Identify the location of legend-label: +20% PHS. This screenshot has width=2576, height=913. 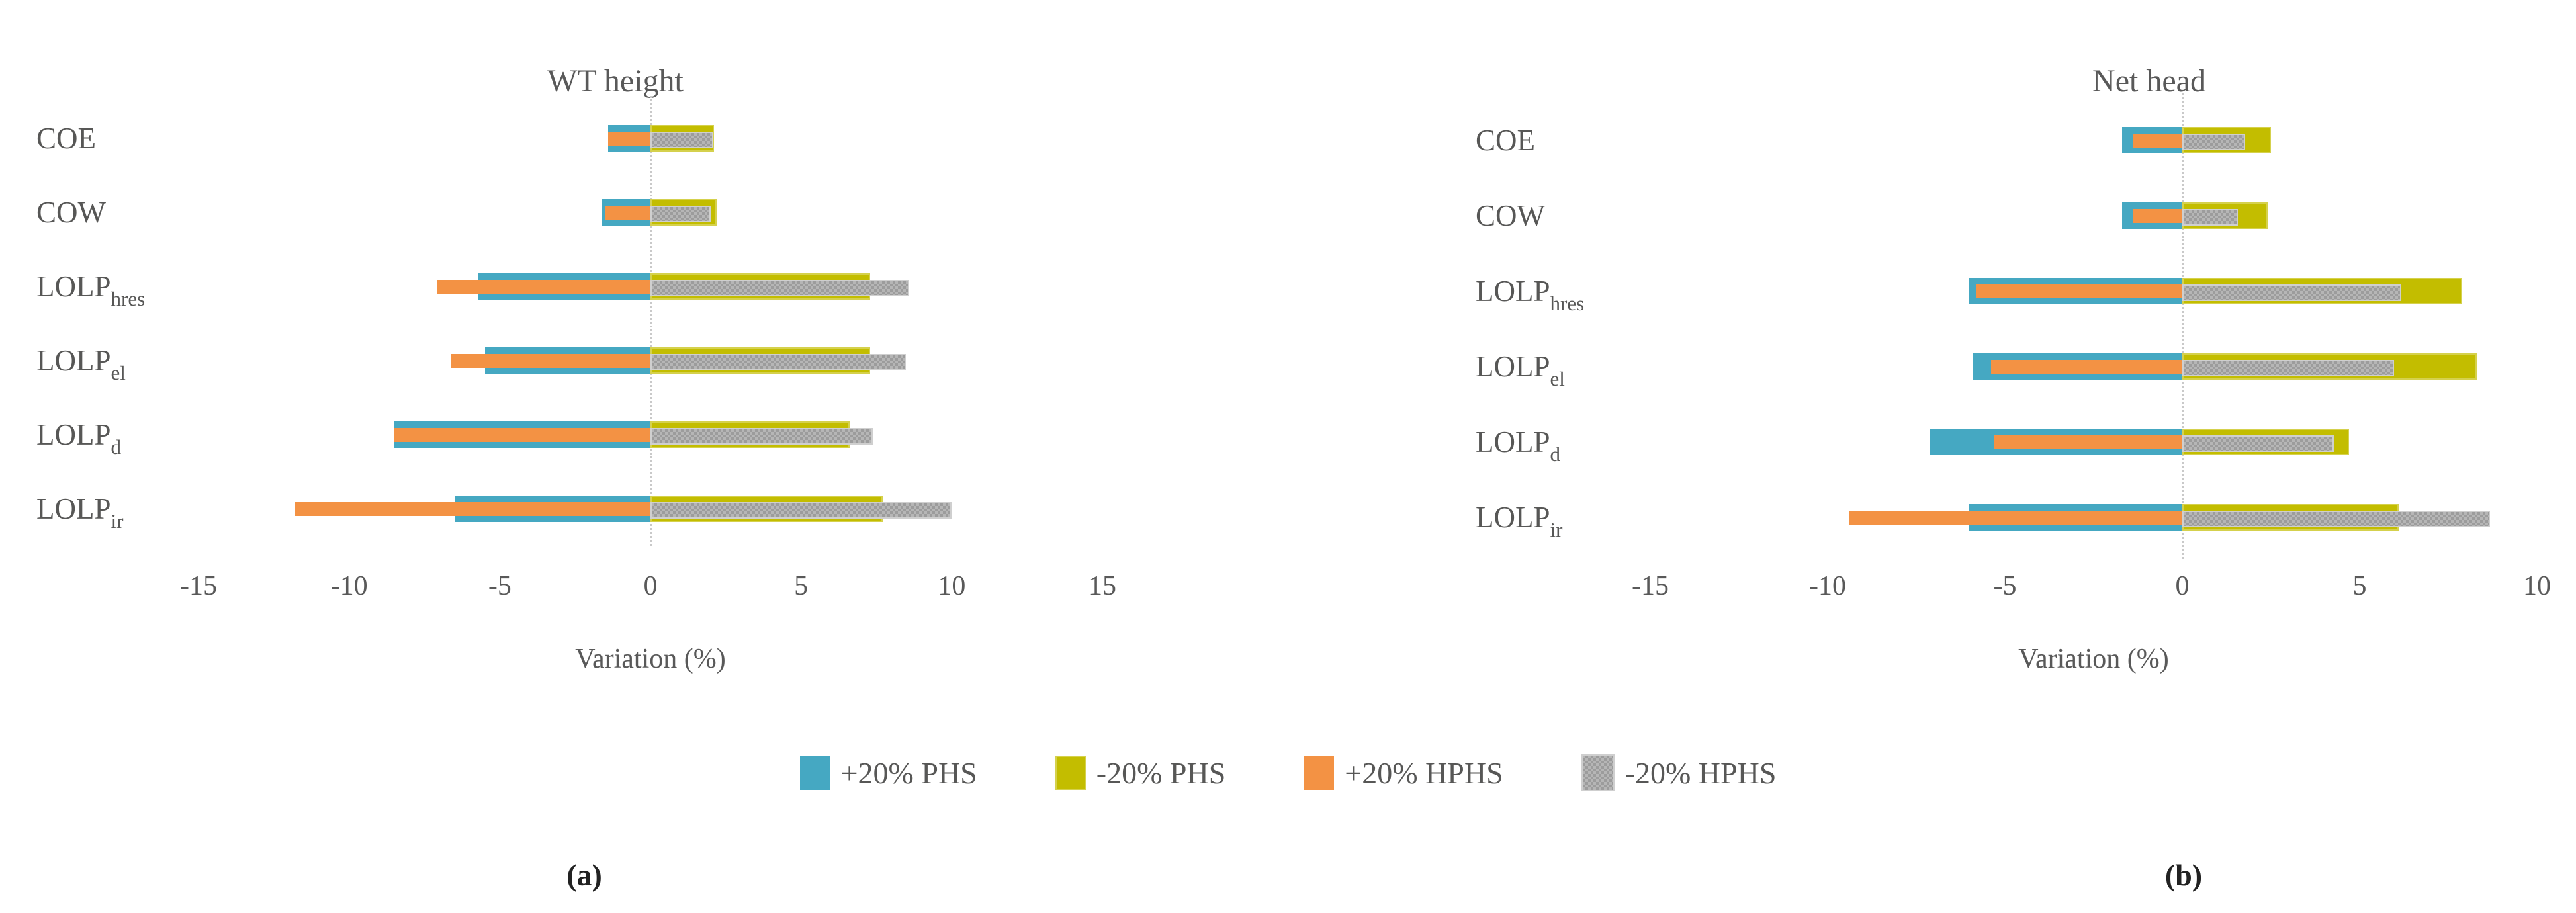
(908, 773).